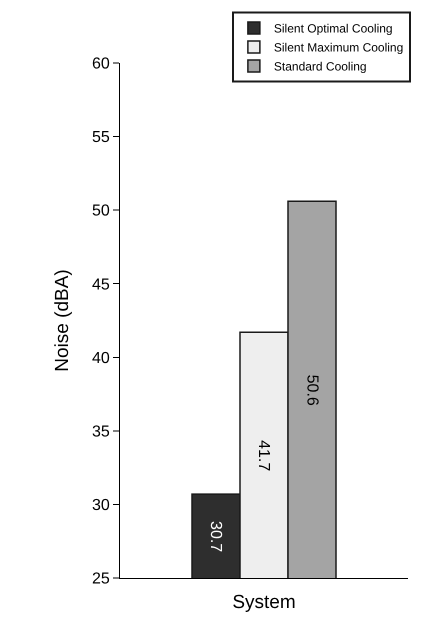  Describe the element at coordinates (101, 137) in the screenshot. I see `y-tick-label: 55` at that location.